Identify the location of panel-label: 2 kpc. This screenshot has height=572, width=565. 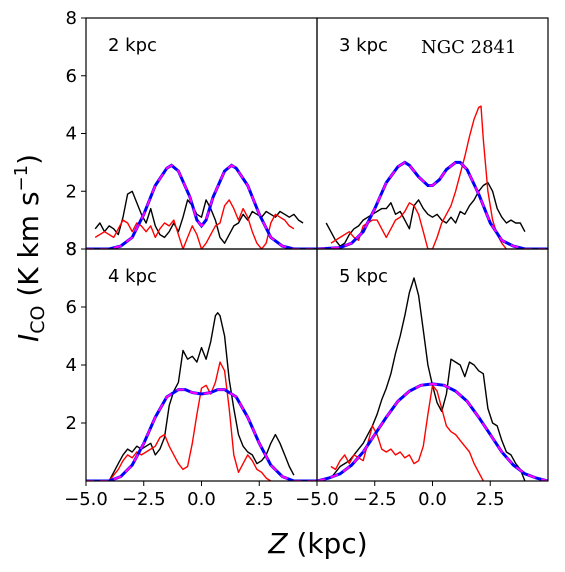
(132, 45).